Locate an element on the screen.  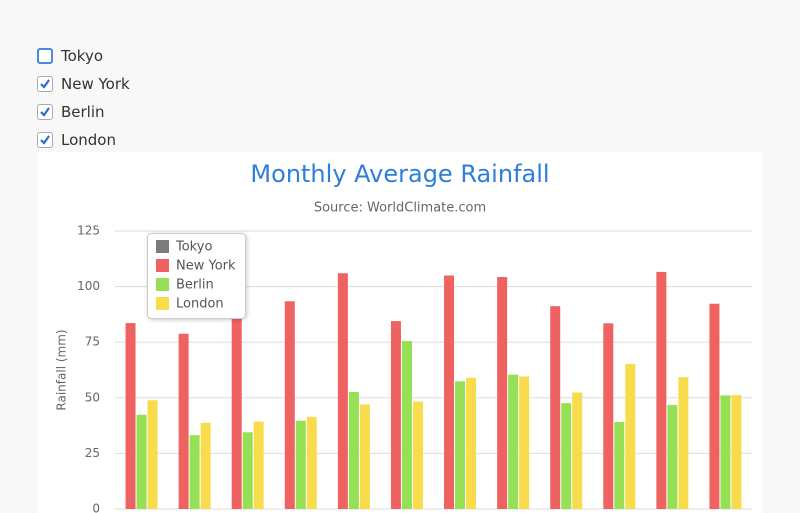
toggle: Tokyo is located at coordinates (83, 56).